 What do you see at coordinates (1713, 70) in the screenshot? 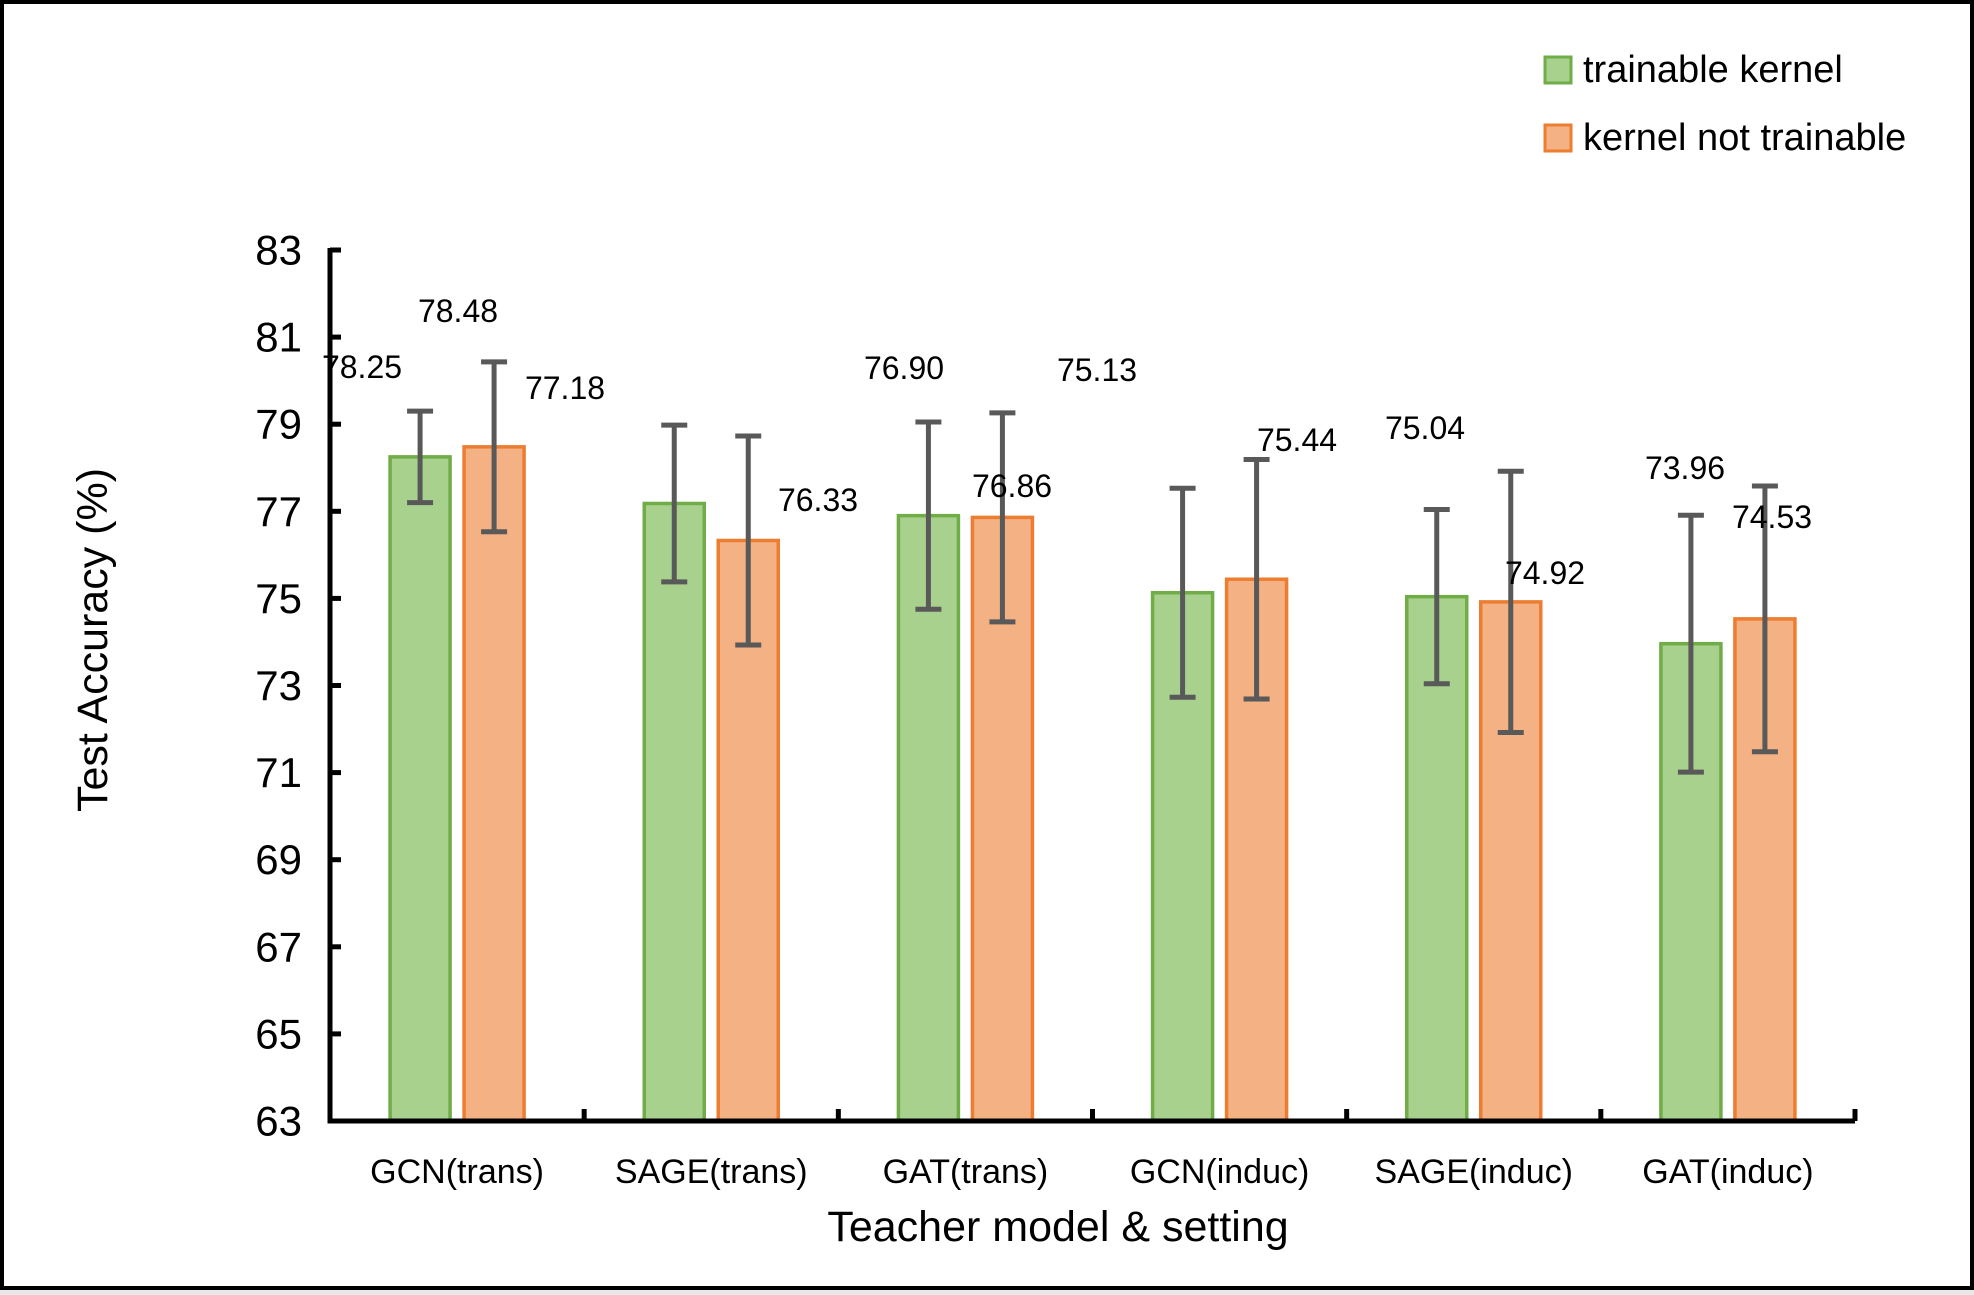
I see `legend-label-trainable-kernel: trainable kernel` at bounding box center [1713, 70].